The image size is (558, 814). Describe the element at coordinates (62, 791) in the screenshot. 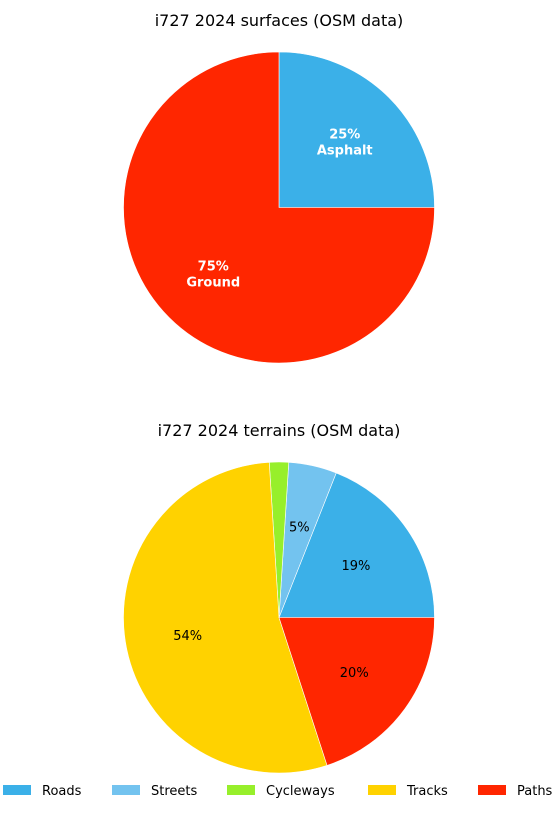

I see `legend-label-roads: Roads` at that location.